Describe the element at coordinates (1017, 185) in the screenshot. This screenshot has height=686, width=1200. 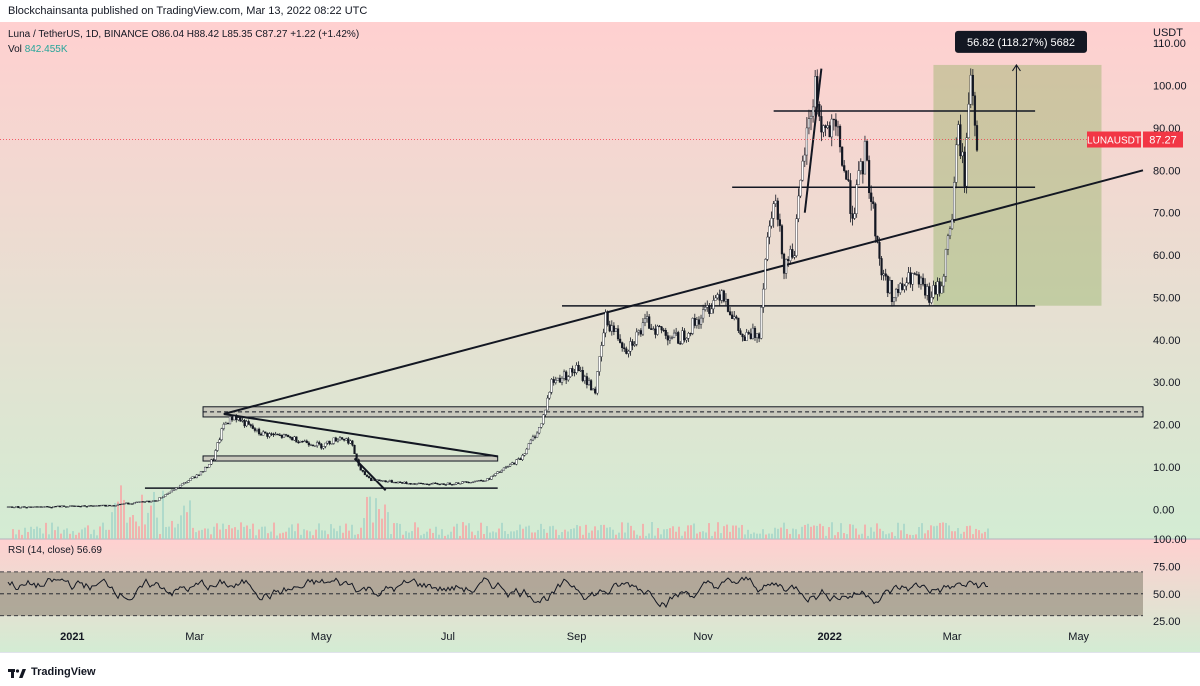
I see `measure-box` at that location.